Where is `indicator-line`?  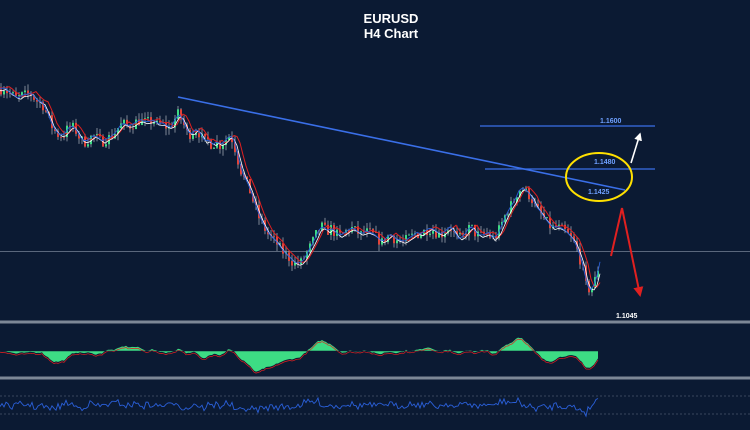
indicator-line is located at coordinates (299, 407).